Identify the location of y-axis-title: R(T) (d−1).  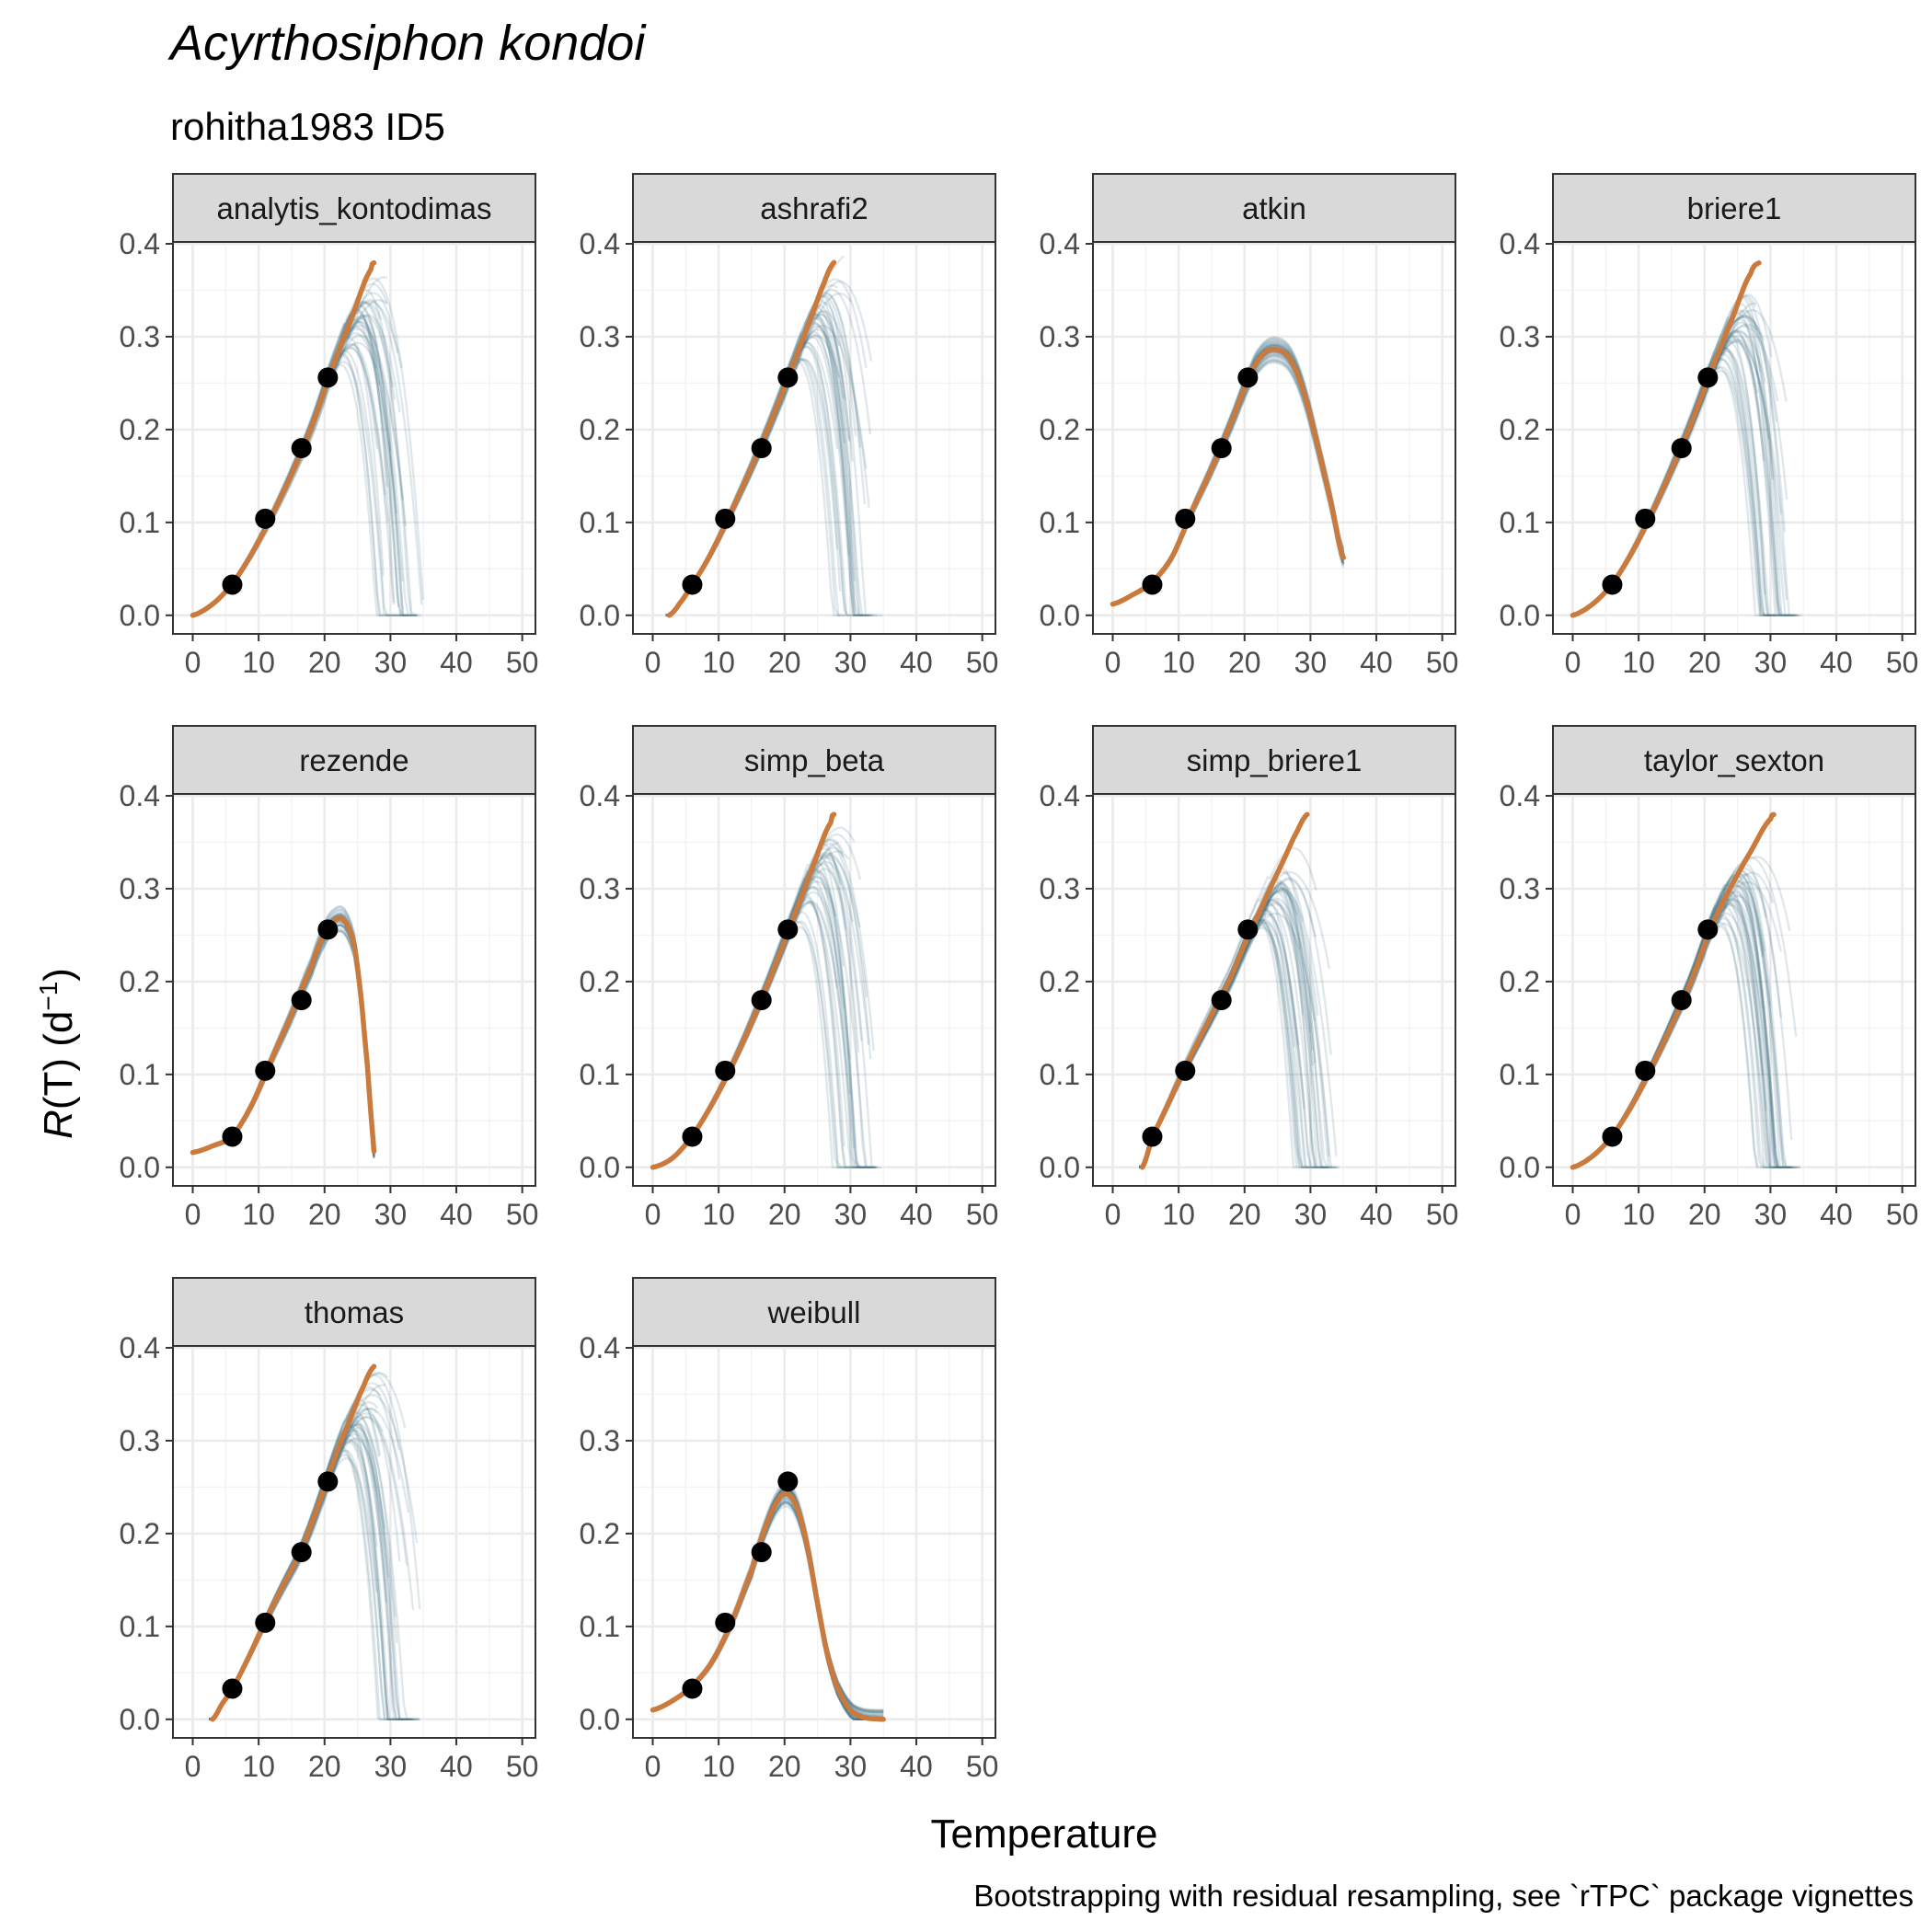
(57, 1053).